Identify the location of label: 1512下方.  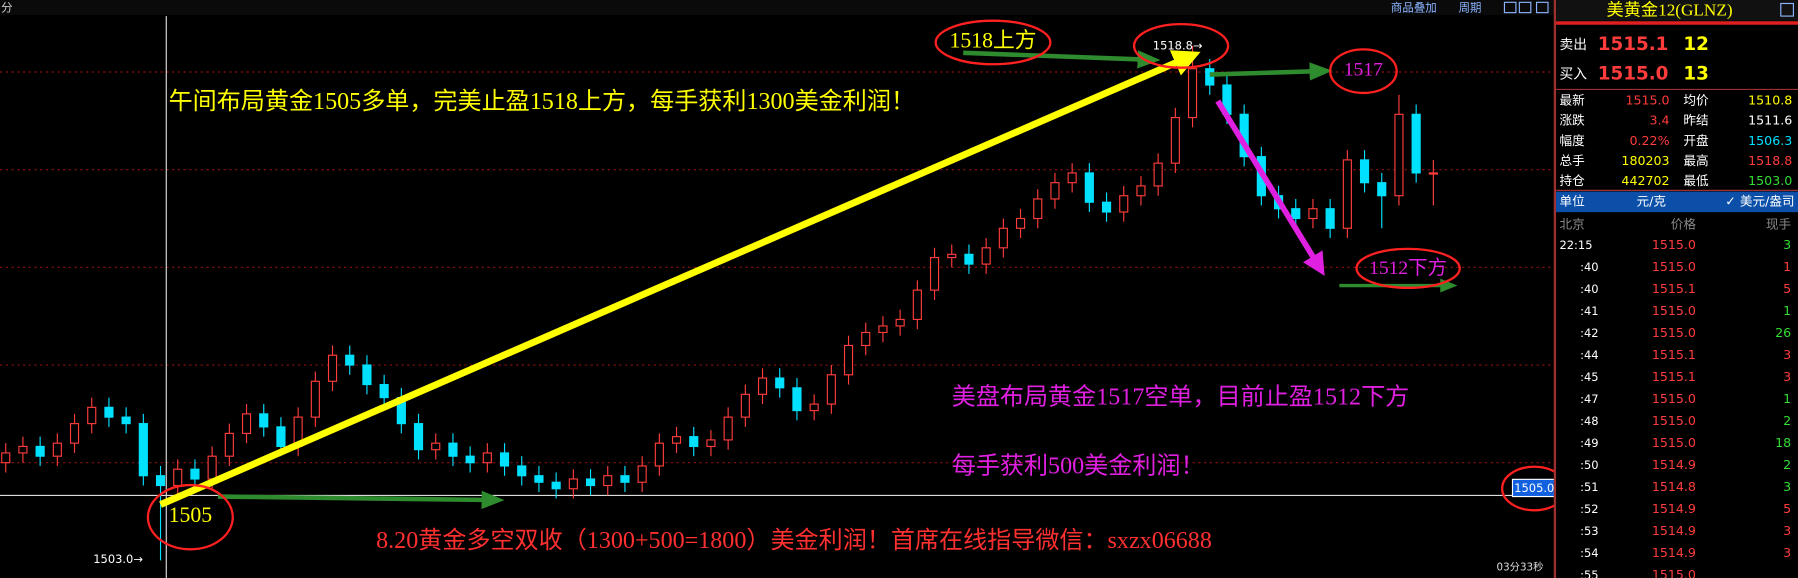
(1408, 268).